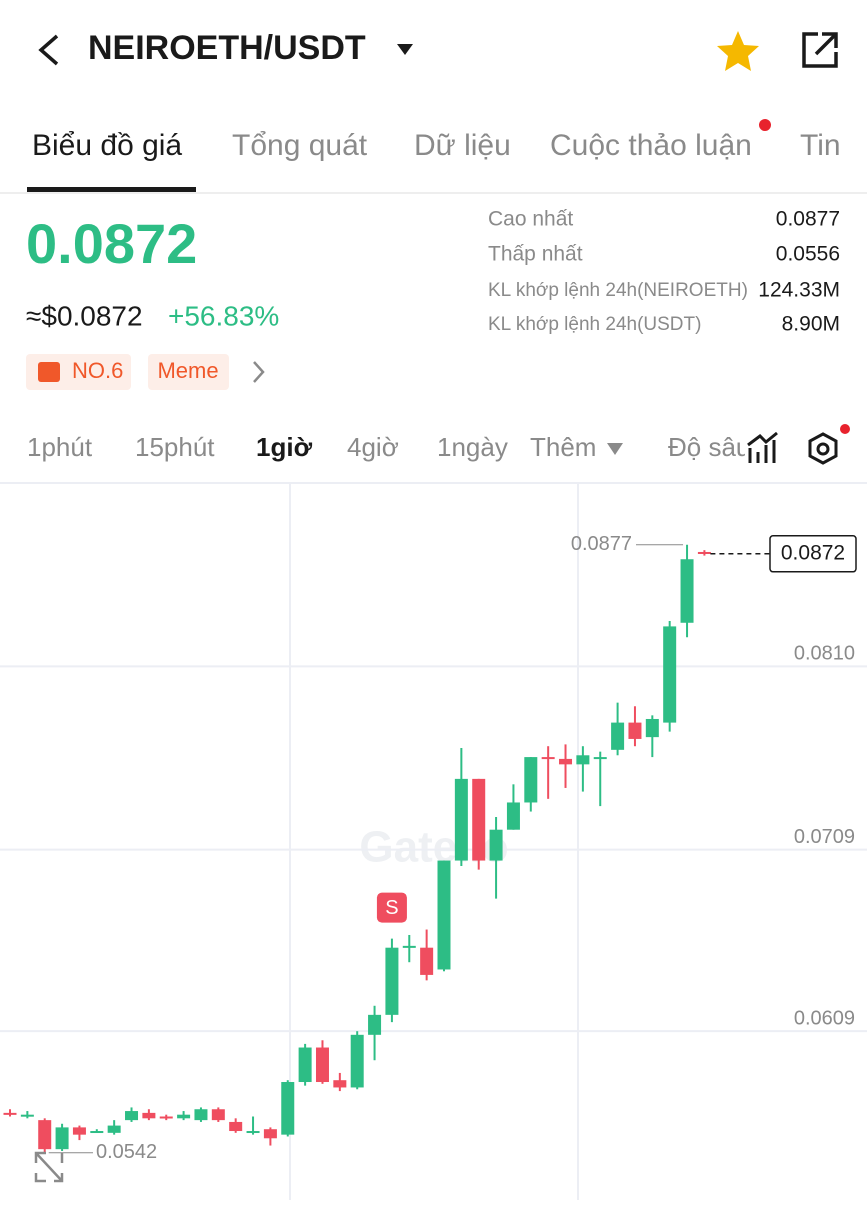 Image resolution: width=867 pixels, height=1205 pixels. What do you see at coordinates (824, 837) in the screenshot?
I see `y-tick-label: 0.0709` at bounding box center [824, 837].